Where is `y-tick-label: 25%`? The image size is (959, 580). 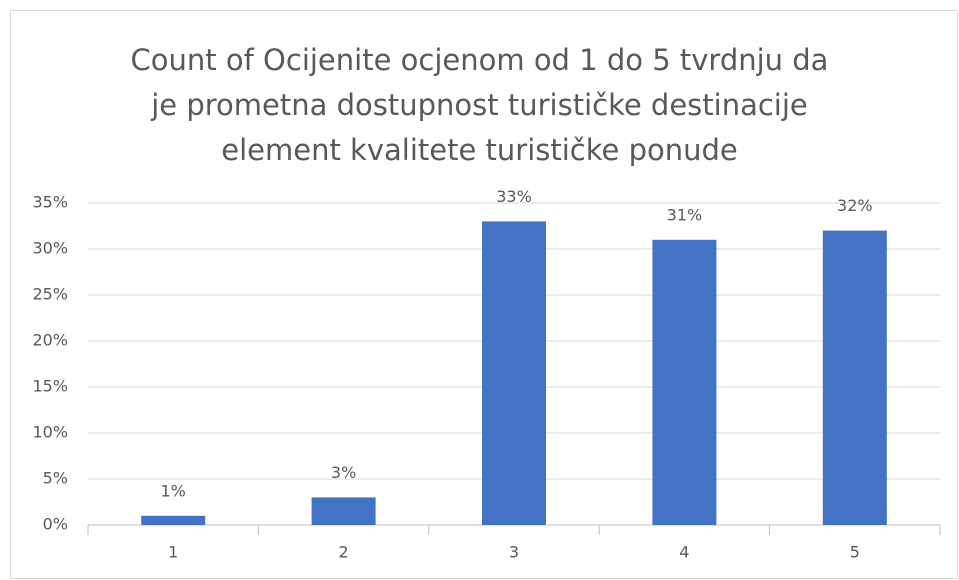
y-tick-label: 25% is located at coordinates (50, 294).